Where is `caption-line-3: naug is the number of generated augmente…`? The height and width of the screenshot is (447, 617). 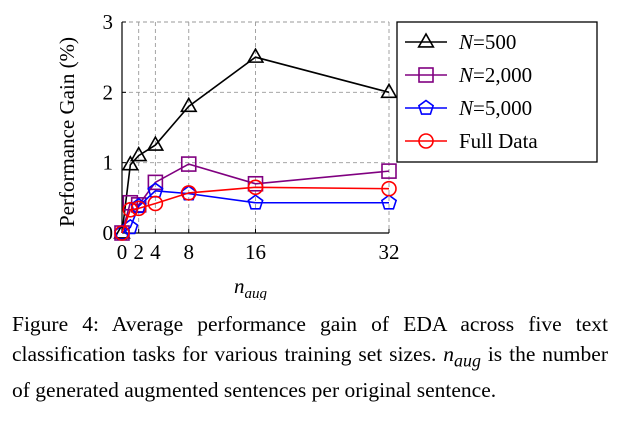 caption-line-3: naug is the number of generated augmente… is located at coordinates (310, 372).